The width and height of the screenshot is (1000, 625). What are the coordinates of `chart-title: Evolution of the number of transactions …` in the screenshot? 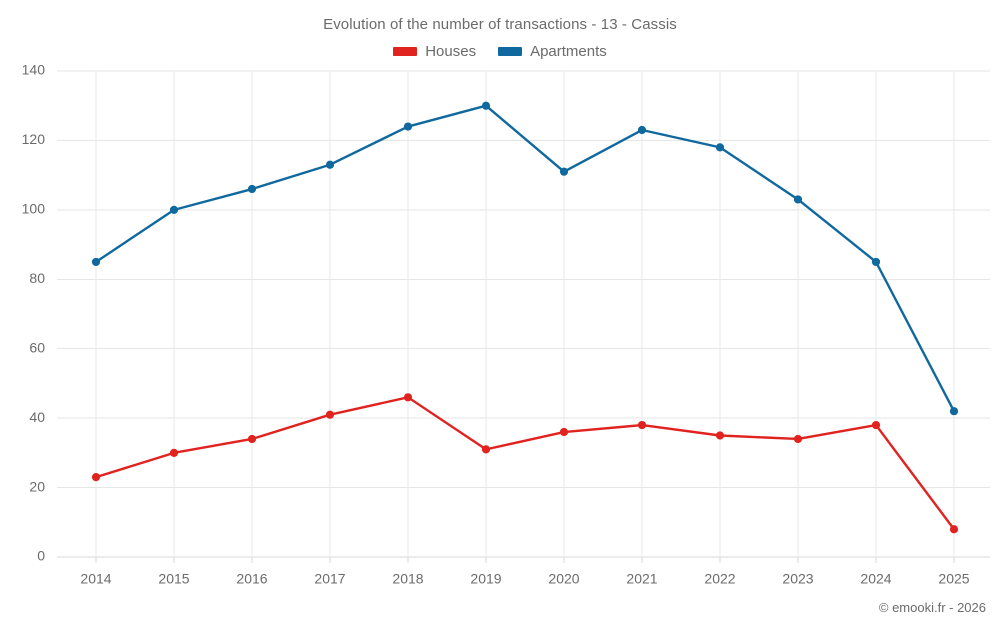 It's located at (500, 24).